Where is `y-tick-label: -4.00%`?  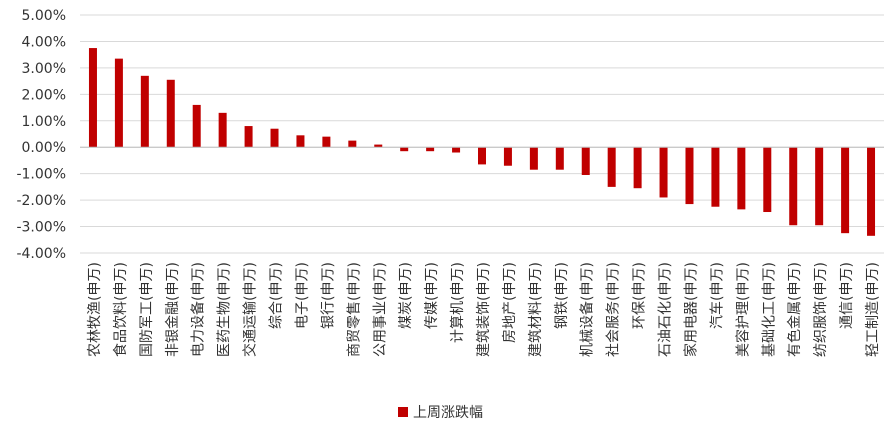 y-tick-label: -4.00% is located at coordinates (41, 254).